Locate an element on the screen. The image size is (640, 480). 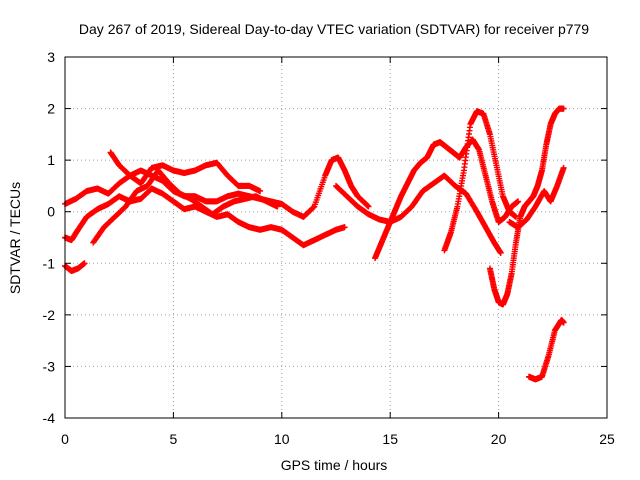
x-tick-label: 10 is located at coordinates (282, 439).